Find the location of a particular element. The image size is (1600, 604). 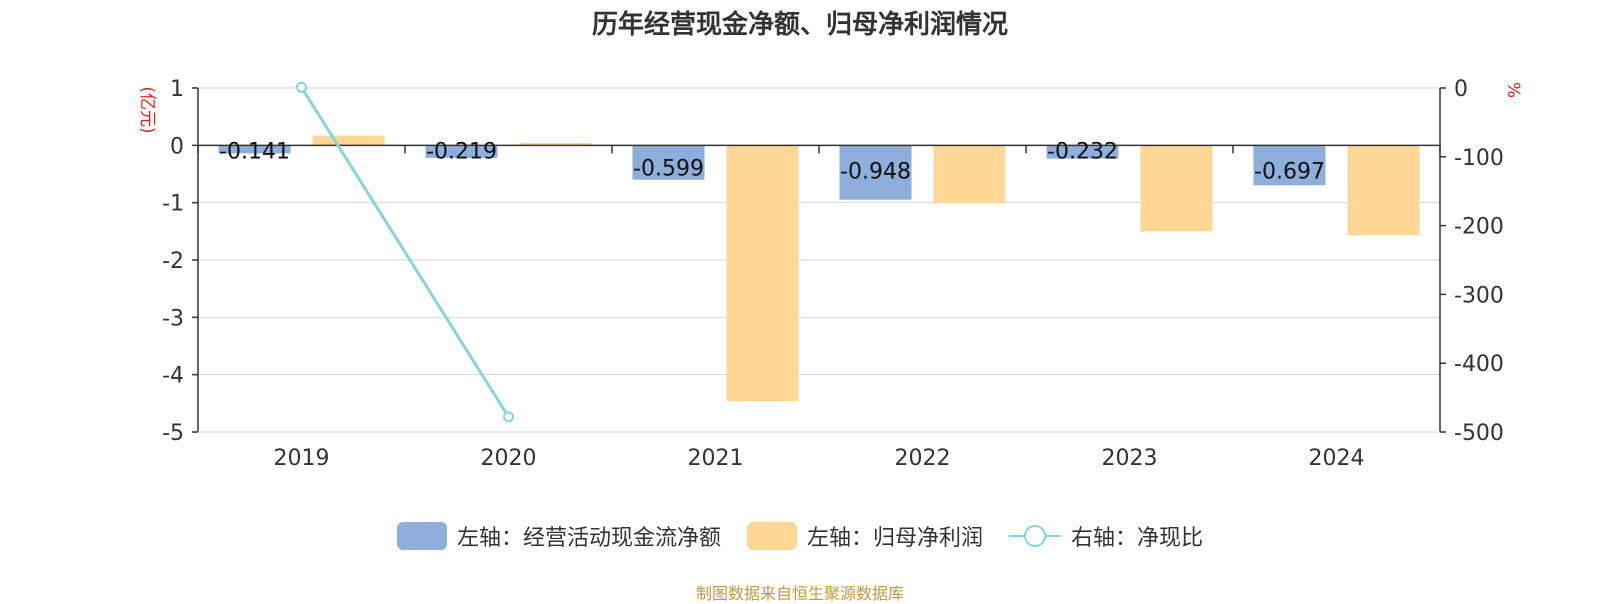

left-axis-tick-label: -5 is located at coordinates (173, 433).